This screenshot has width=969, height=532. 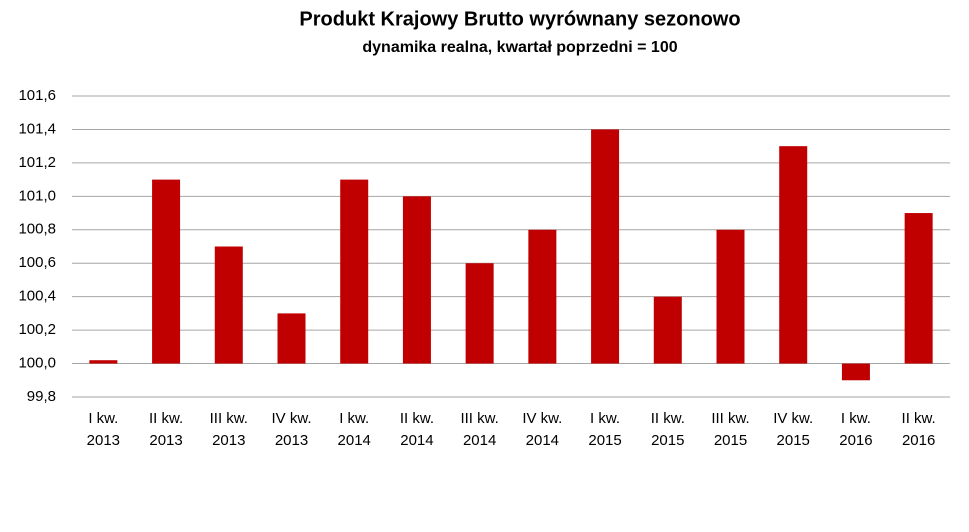 What do you see at coordinates (37, 195) in the screenshot?
I see `y-tick-label: 101,0` at bounding box center [37, 195].